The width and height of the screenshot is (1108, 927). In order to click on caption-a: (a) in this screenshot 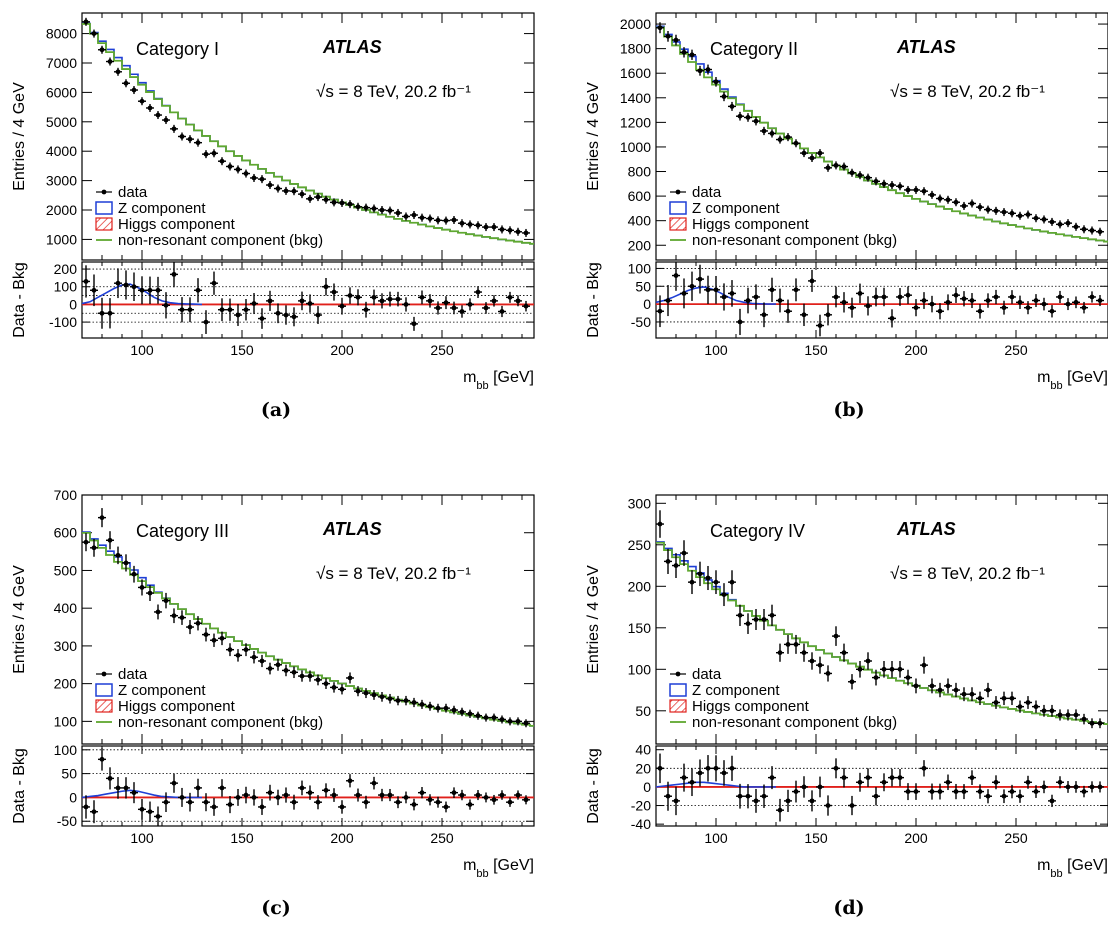, I will do `click(276, 410)`.